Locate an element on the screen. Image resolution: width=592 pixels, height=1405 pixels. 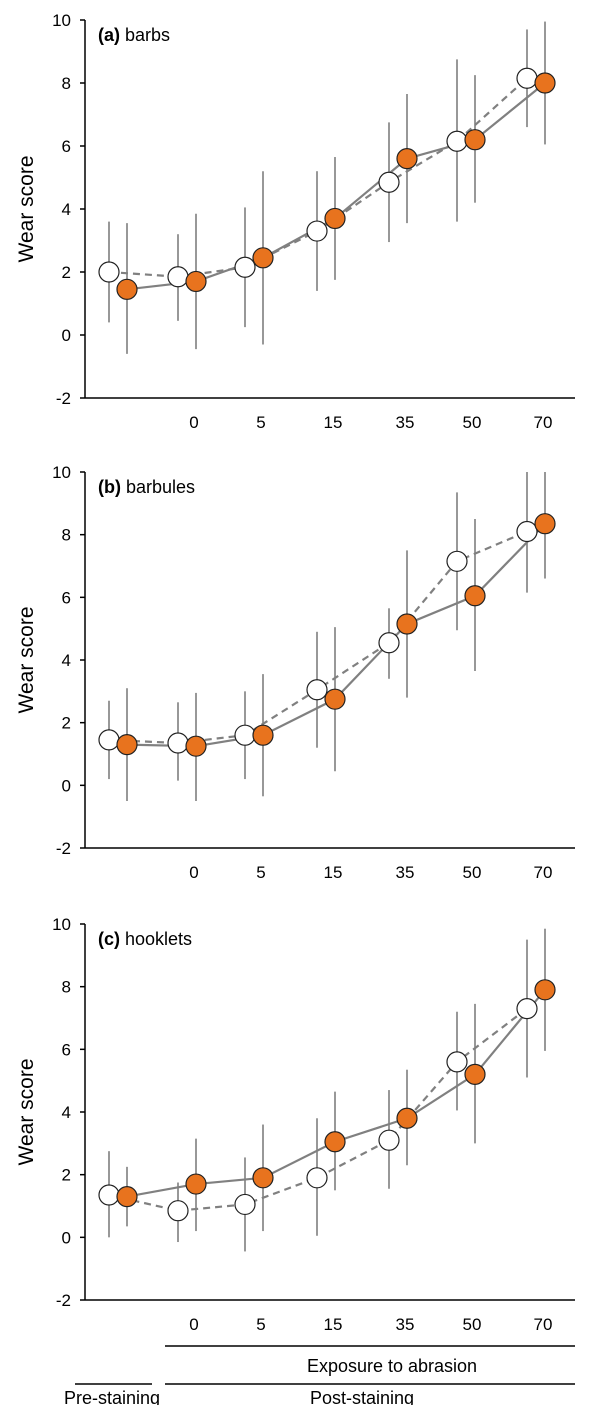
panel-title: (a) barbs is located at coordinates (134, 35).